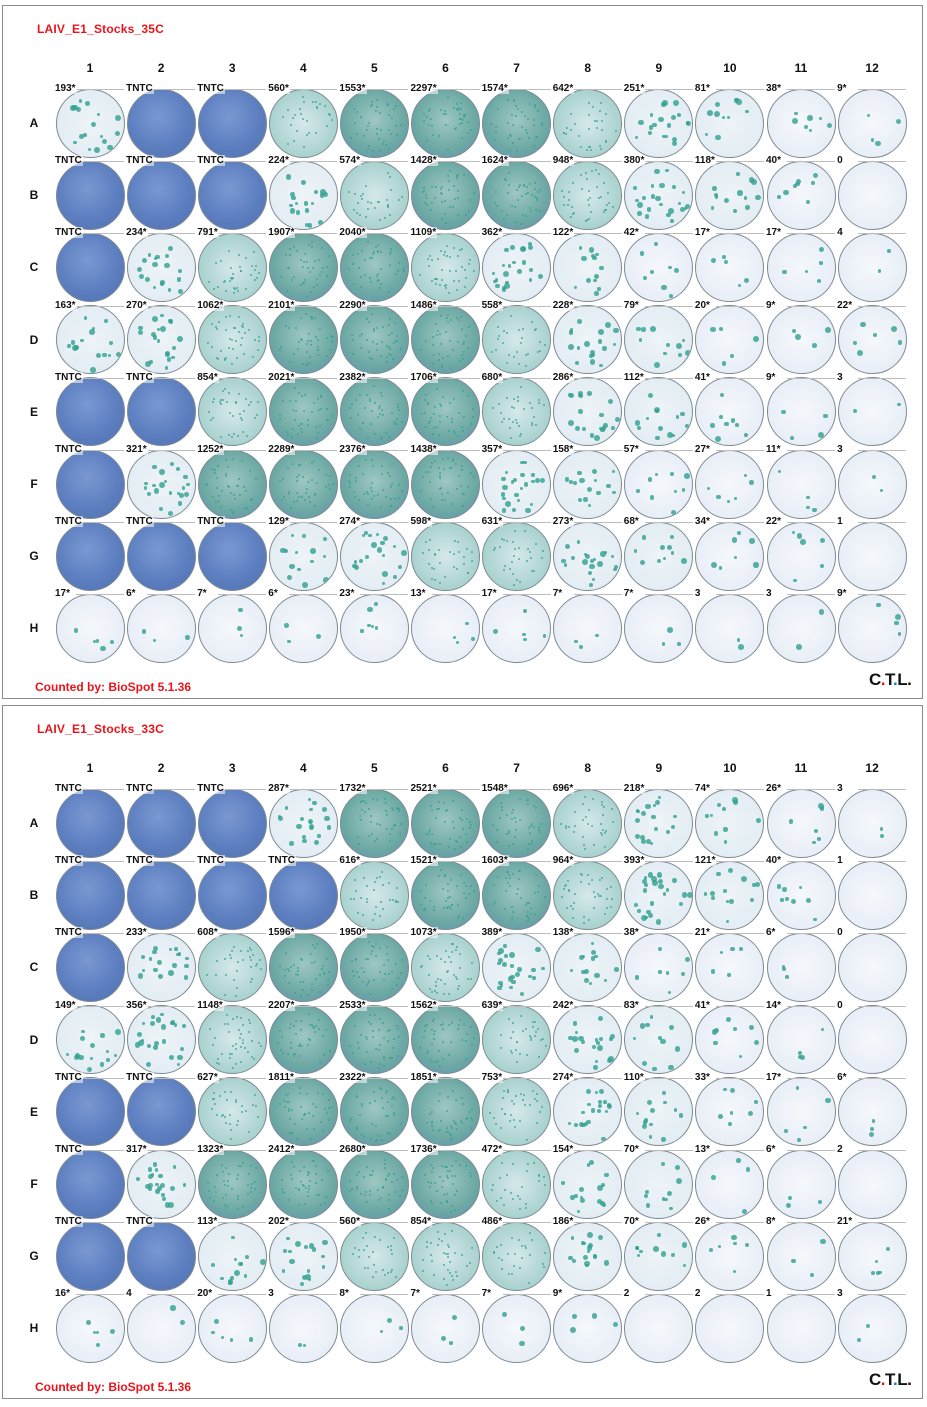 The image size is (927, 1407). I want to click on well-H2, so click(161, 628).